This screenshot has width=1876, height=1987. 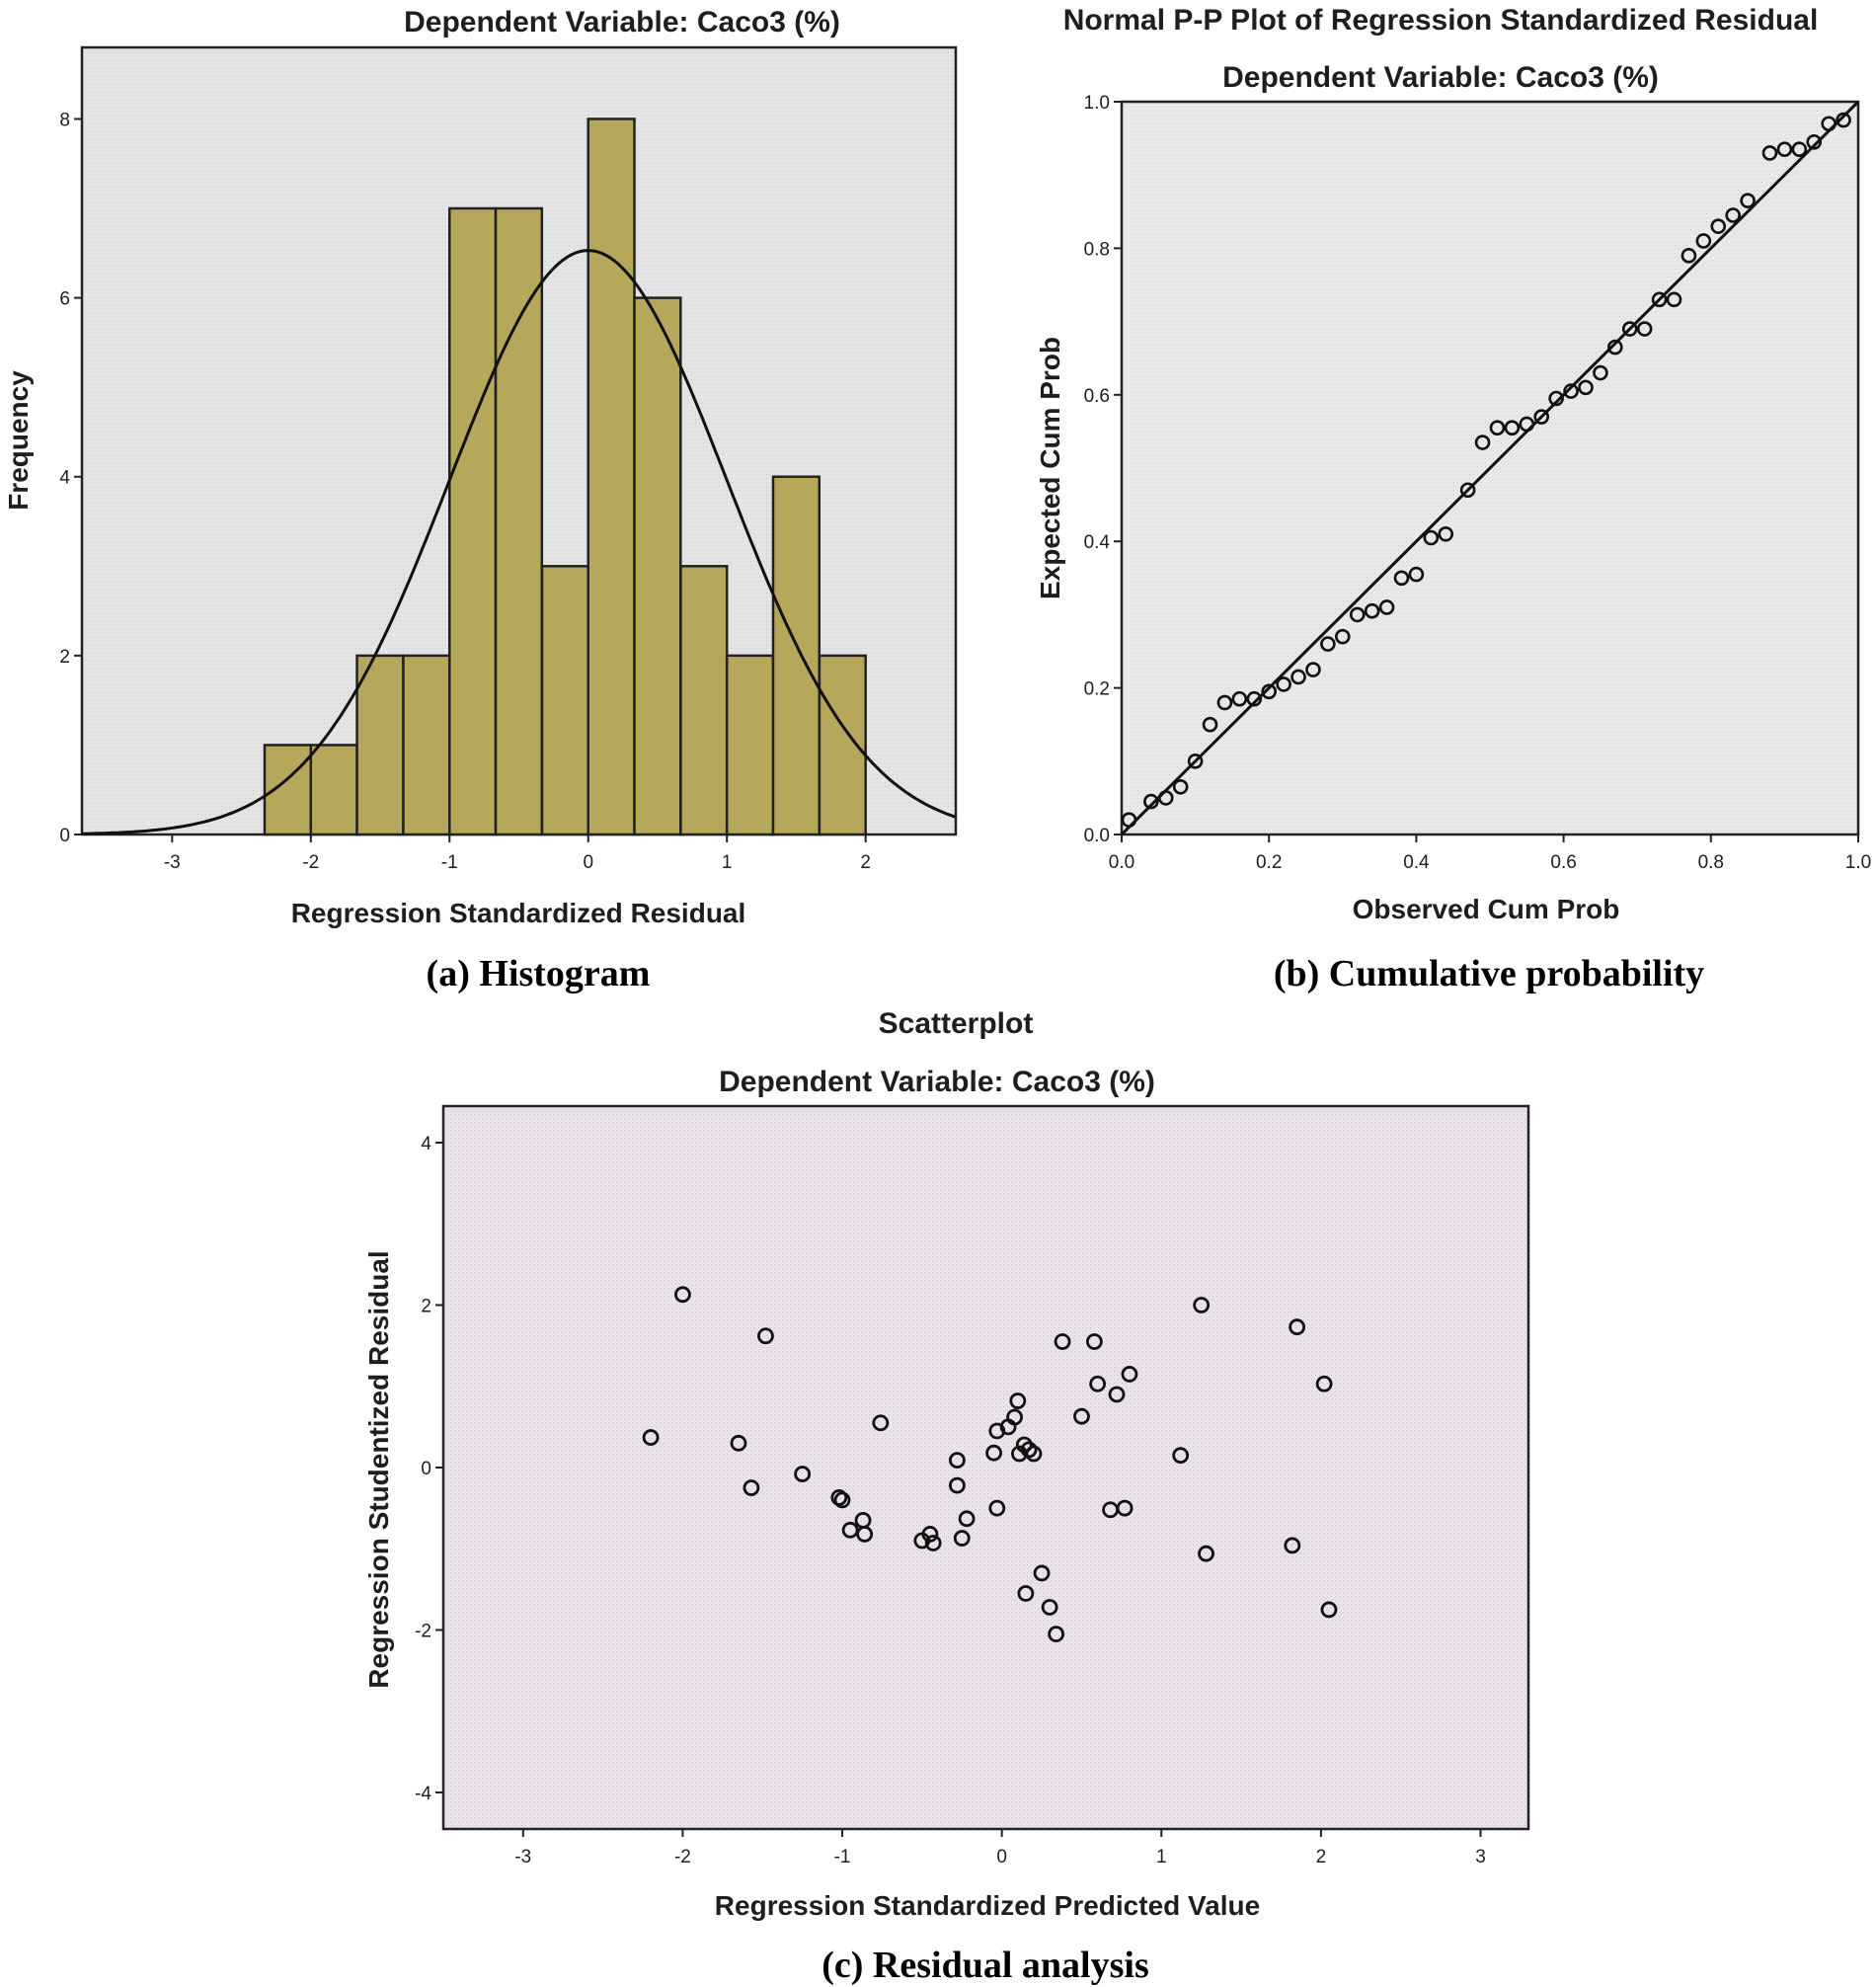 I want to click on pp-x-axis-label: Observed Cum Prob, so click(x=1486, y=909).